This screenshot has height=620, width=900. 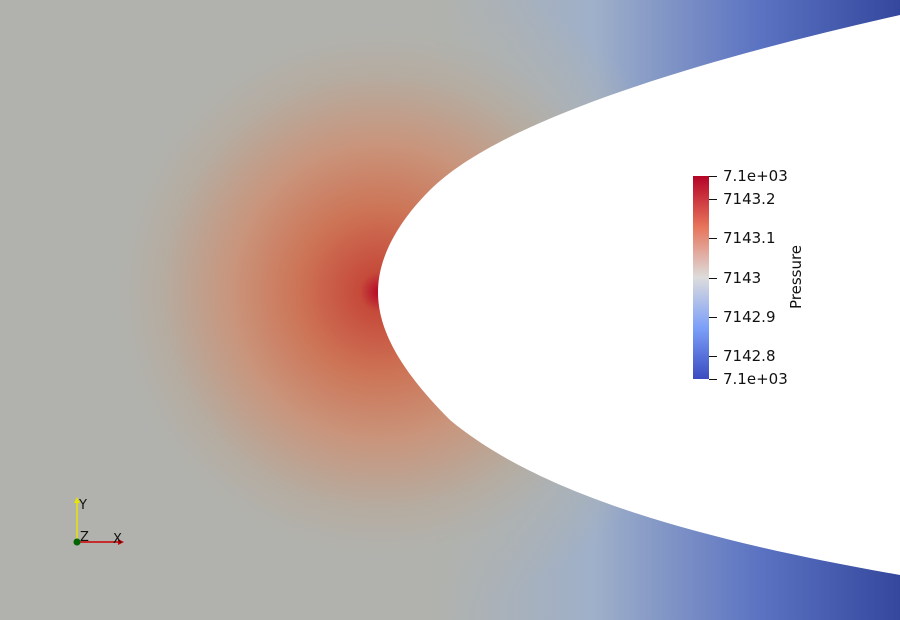 What do you see at coordinates (701, 277) in the screenshot?
I see `colorbar-gradient` at bounding box center [701, 277].